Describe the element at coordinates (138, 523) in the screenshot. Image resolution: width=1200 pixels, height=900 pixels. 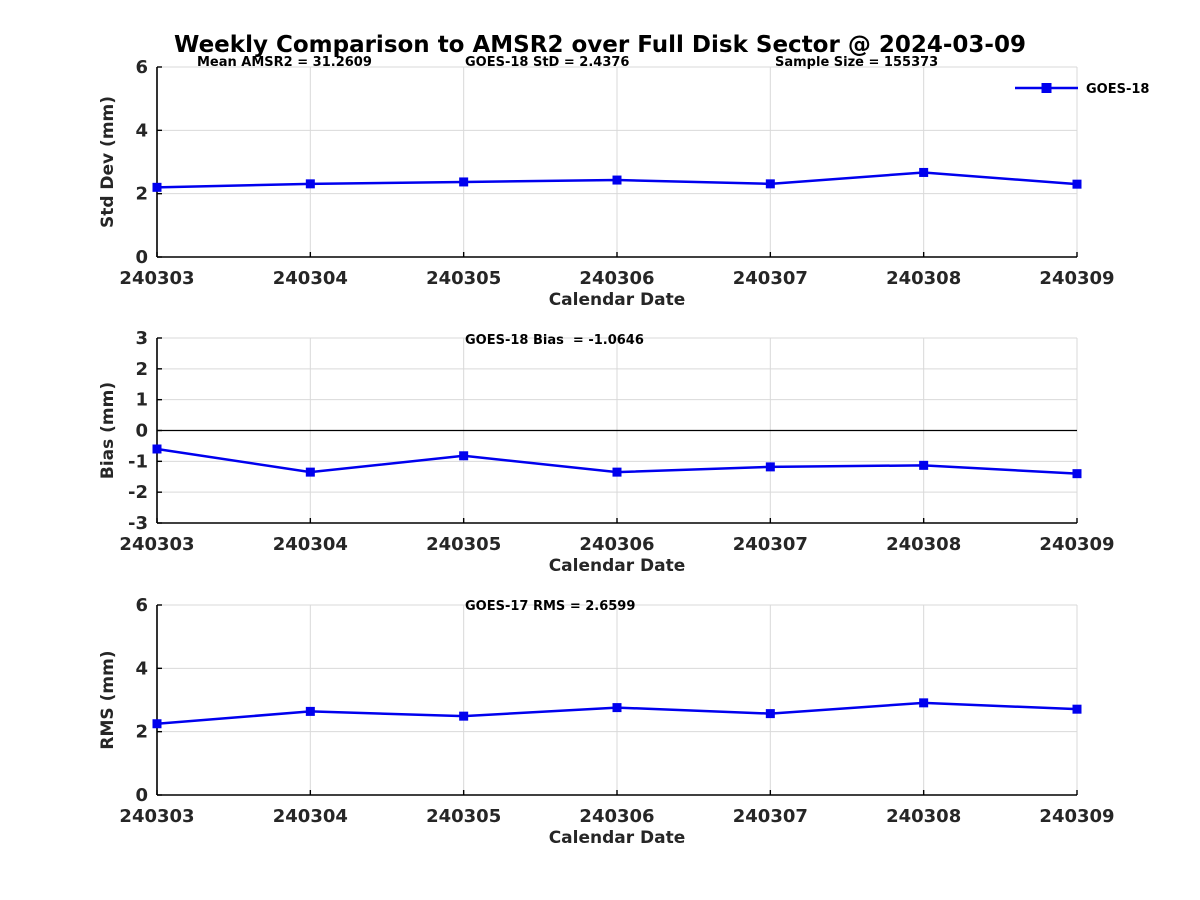
I see `y-tick-label: -3` at that location.